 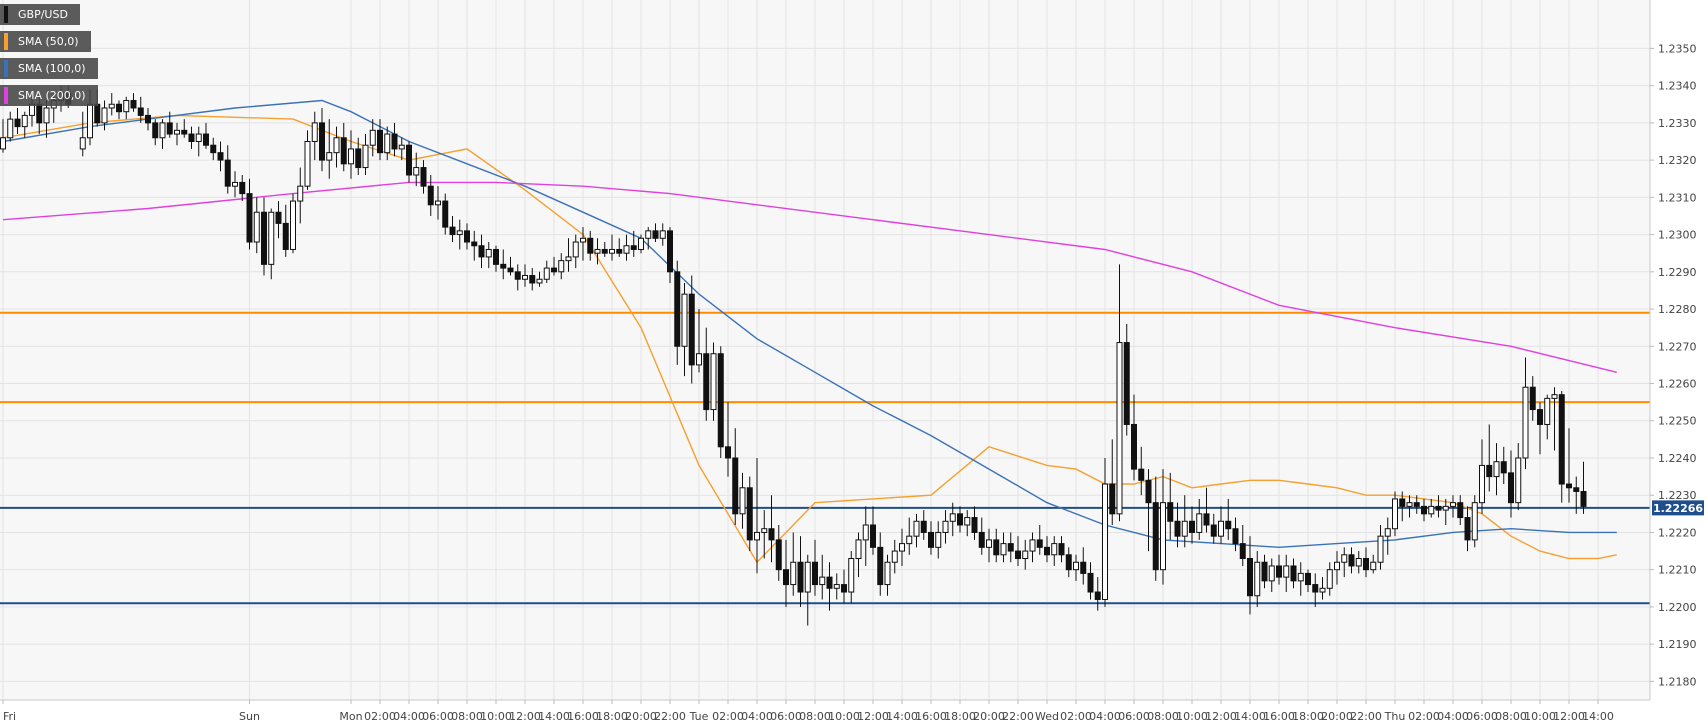 I want to click on y-tick-label: 1.2220, so click(x=1677, y=532).